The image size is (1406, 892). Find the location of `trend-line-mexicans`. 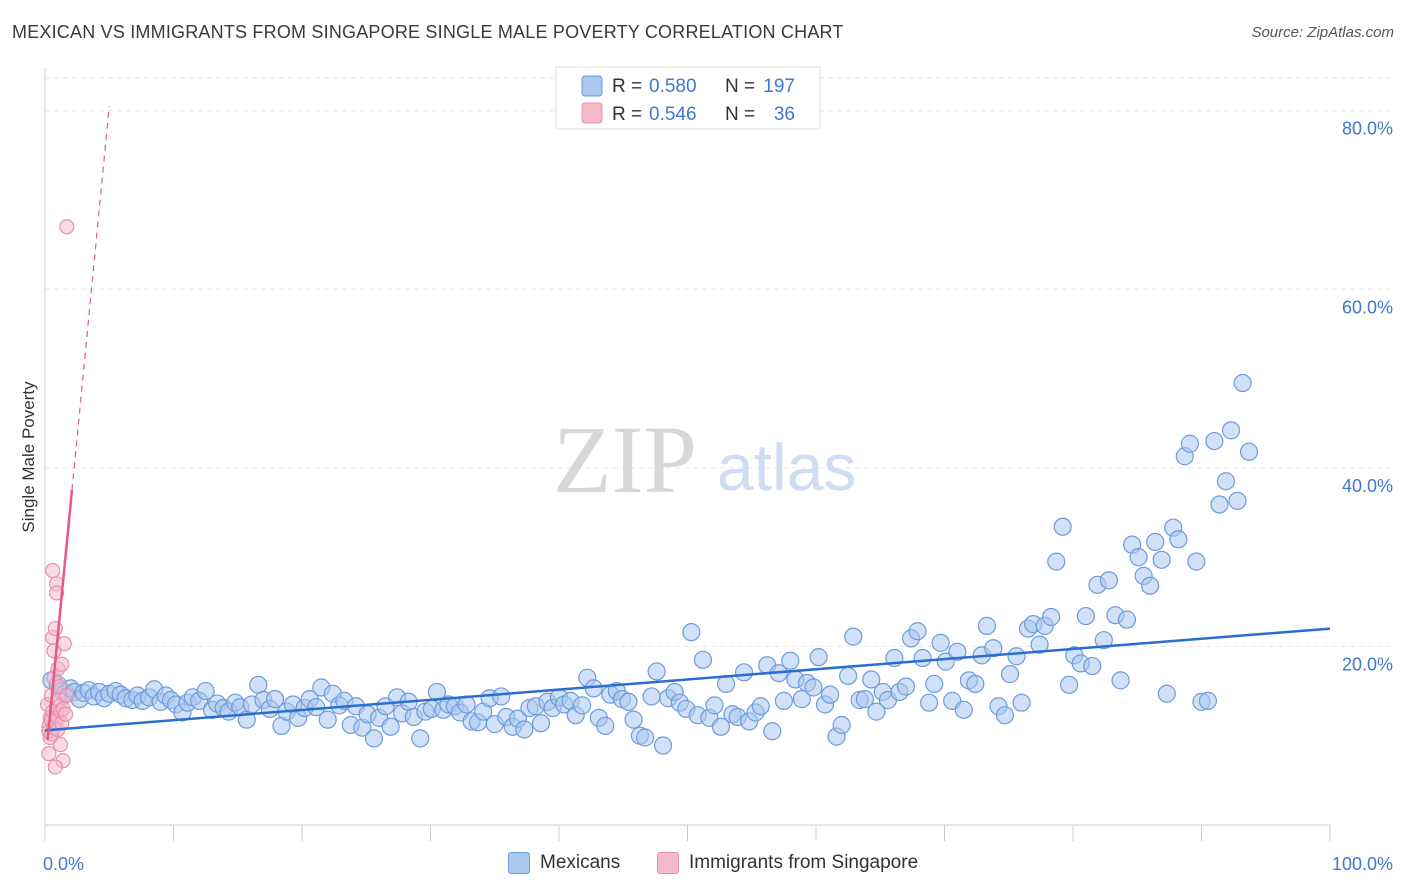

trend-line-mexicans is located at coordinates (687, 679).